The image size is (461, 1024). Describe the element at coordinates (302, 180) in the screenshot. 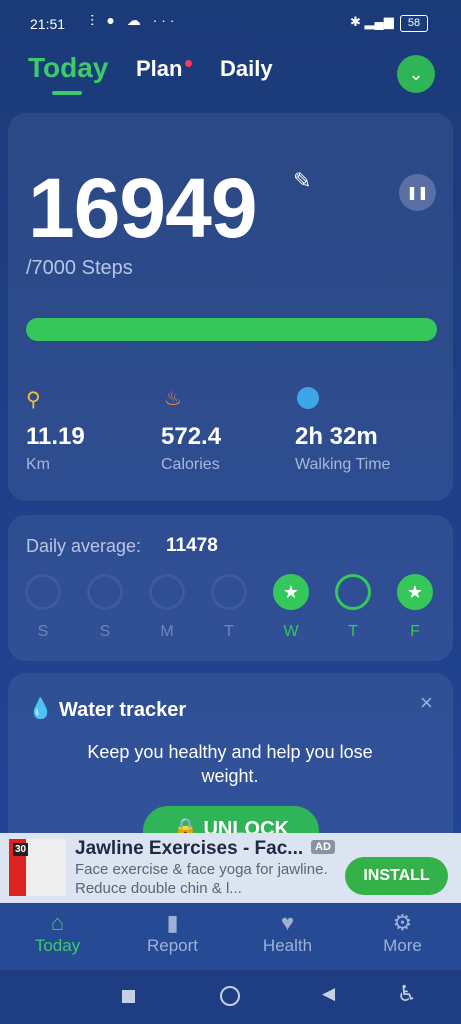

I see `edit-icon: ✎` at that location.